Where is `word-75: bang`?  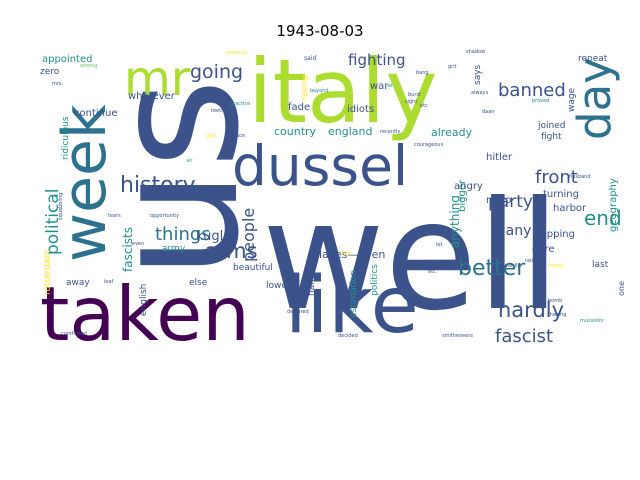
word-75: bang is located at coordinates (422, 73).